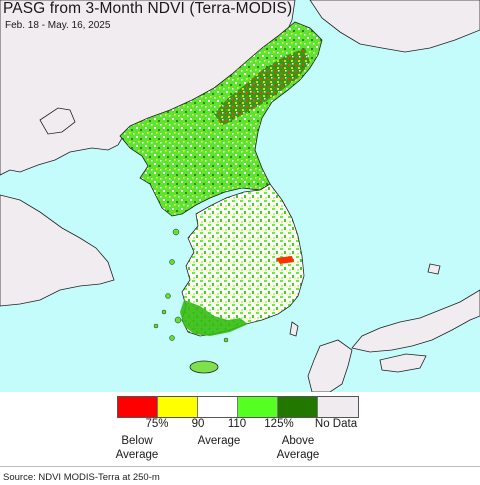  What do you see at coordinates (394, 26) in the screenshot?
I see `russia-landmass` at bounding box center [394, 26].